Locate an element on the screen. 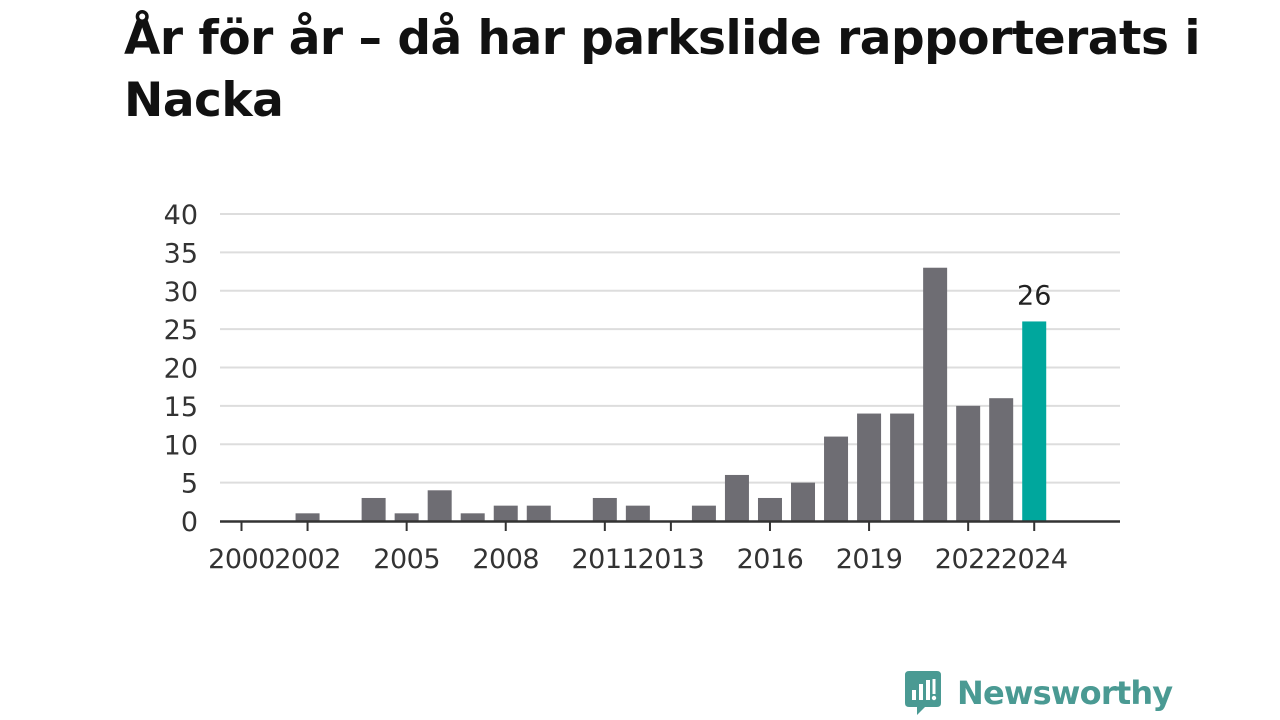 This screenshot has height=720, width=1280. y-tick-label: 0 is located at coordinates (189, 522).